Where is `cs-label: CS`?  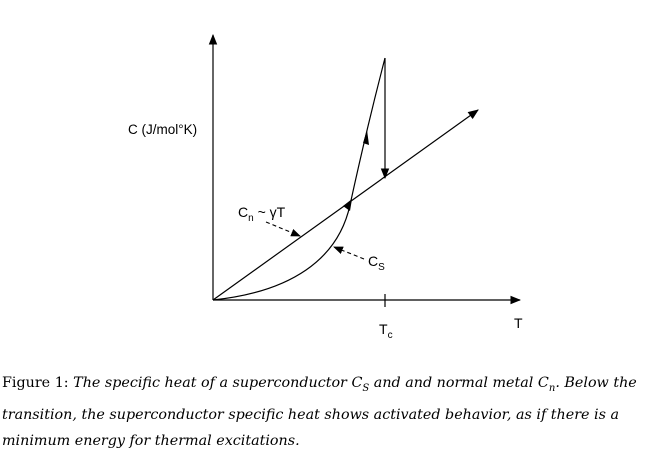 cs-label: CS is located at coordinates (376, 263).